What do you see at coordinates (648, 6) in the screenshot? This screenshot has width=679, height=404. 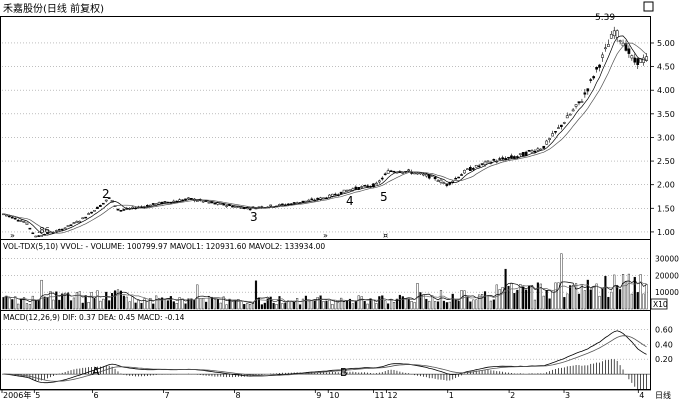 I see `window-toggle-icon` at bounding box center [648, 6].